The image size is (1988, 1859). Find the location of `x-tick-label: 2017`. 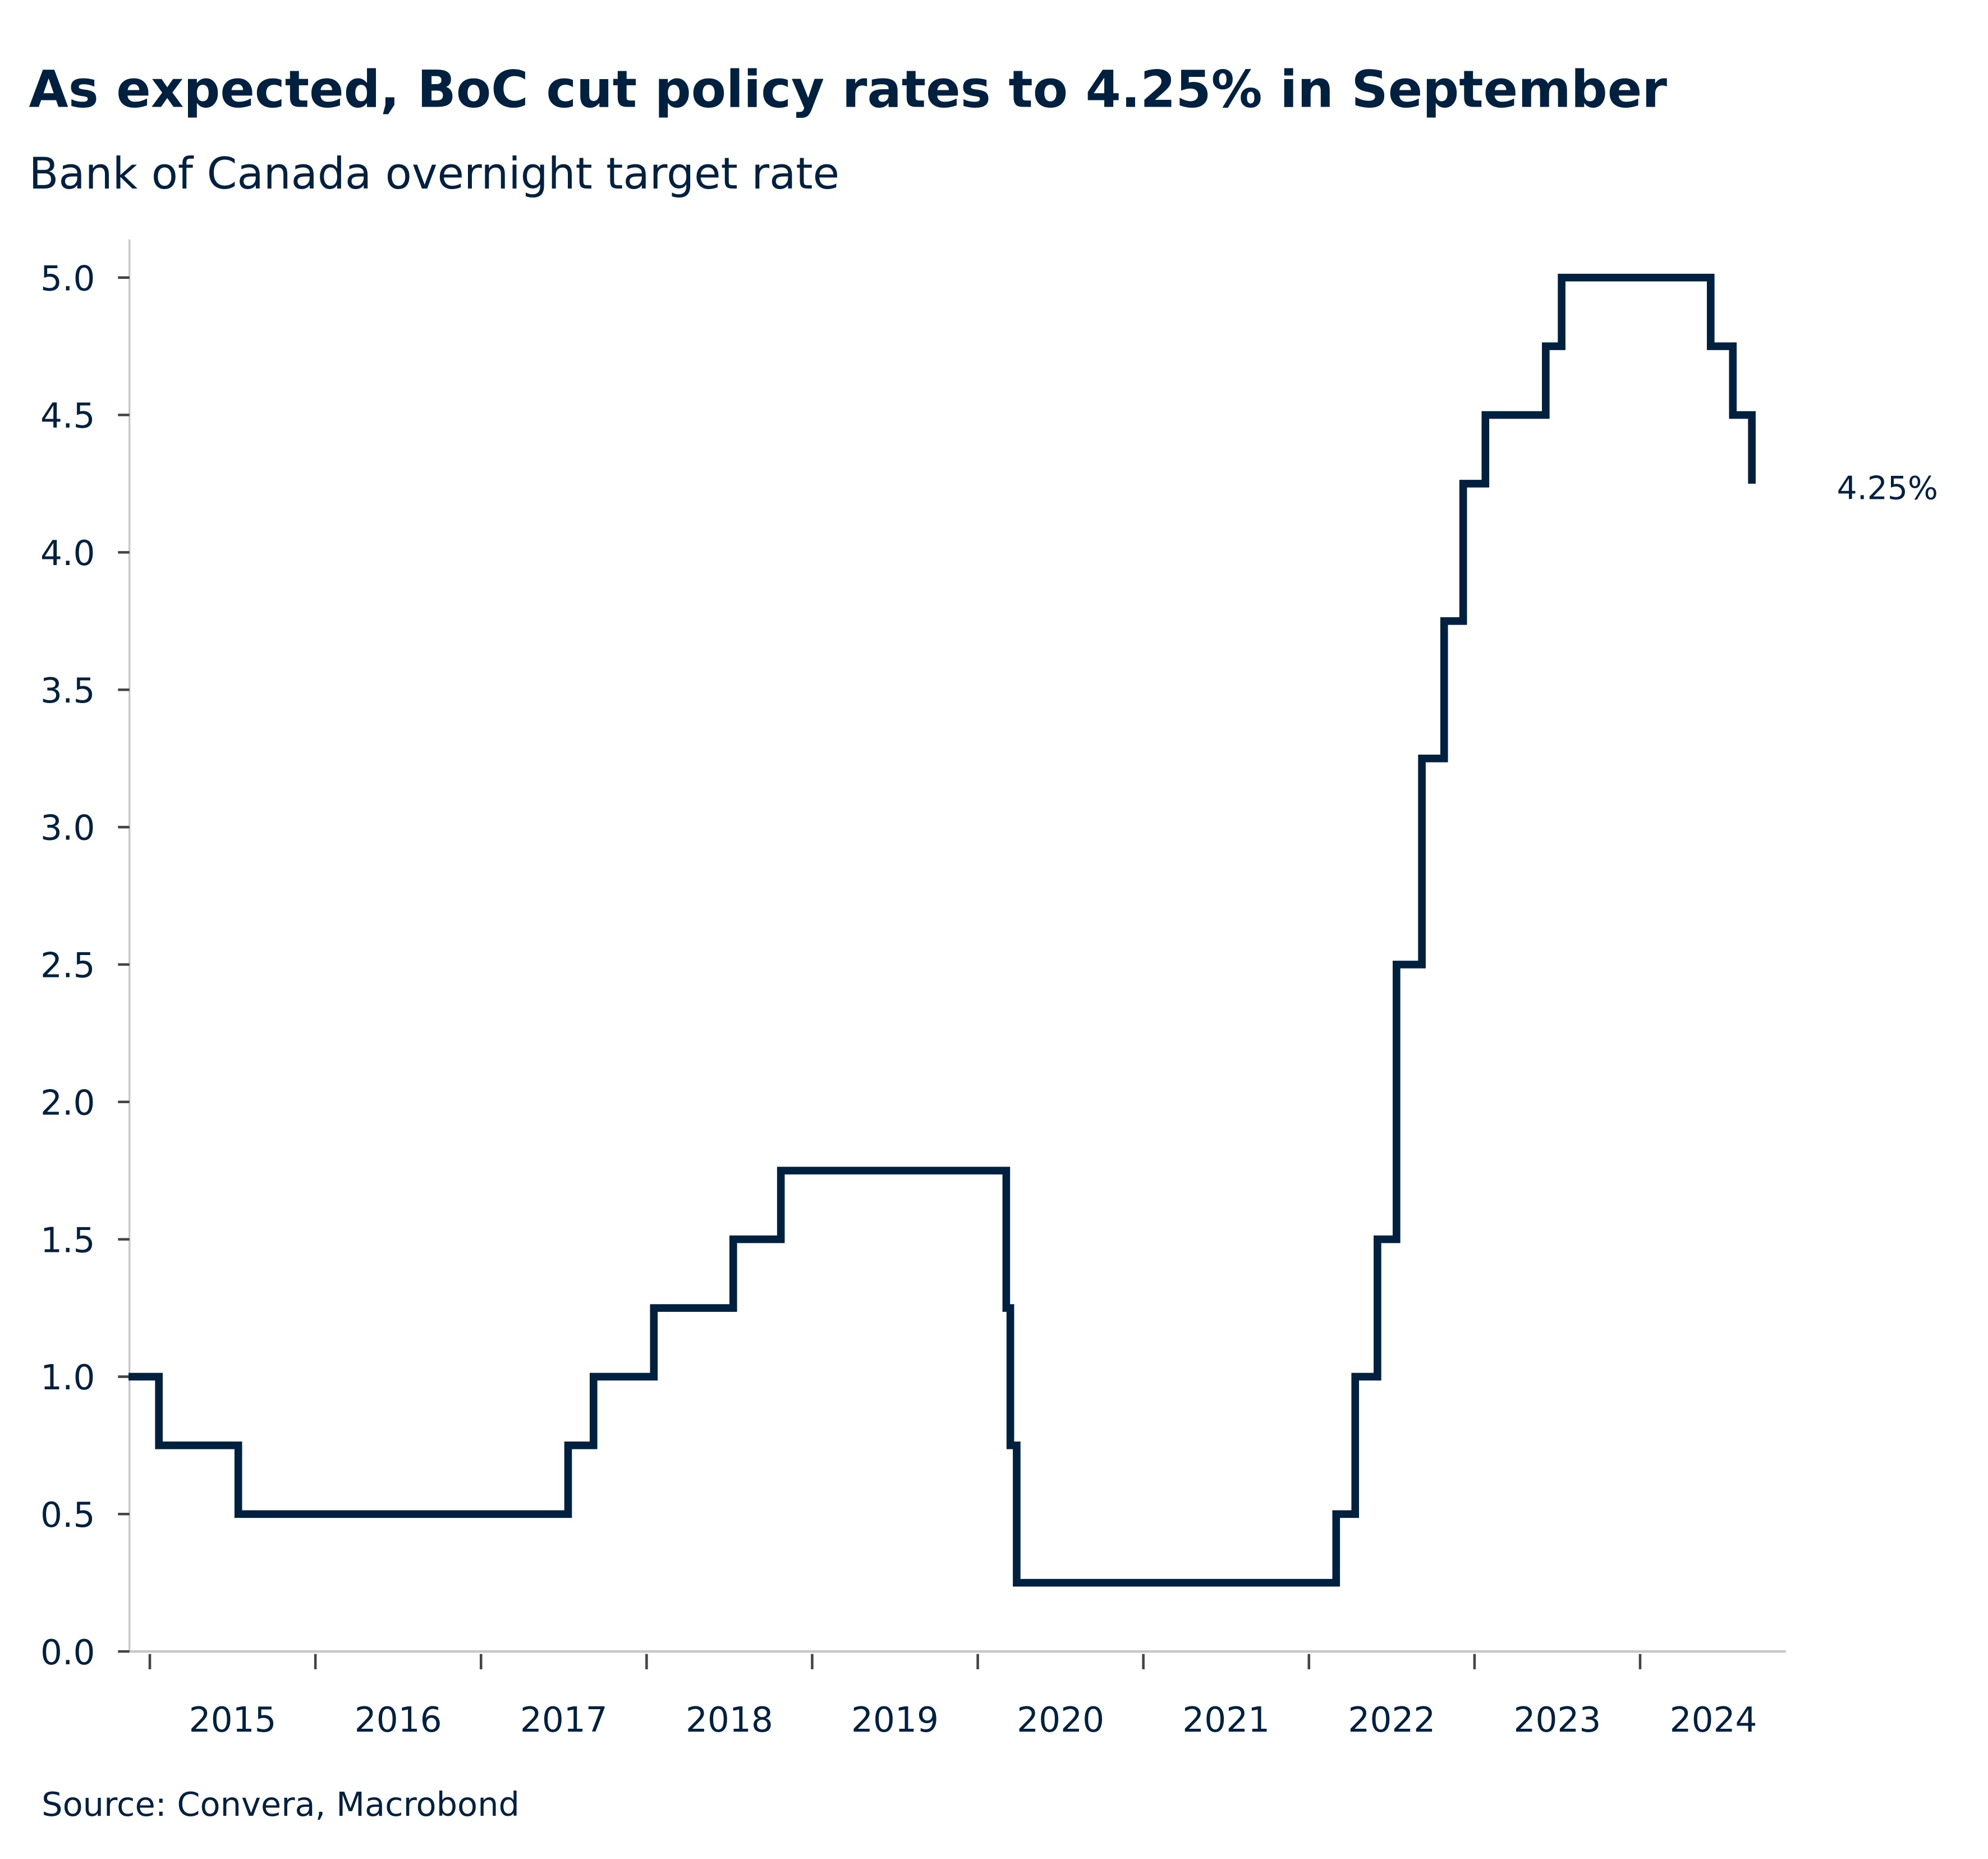

x-tick-label: 2017 is located at coordinates (564, 1720).